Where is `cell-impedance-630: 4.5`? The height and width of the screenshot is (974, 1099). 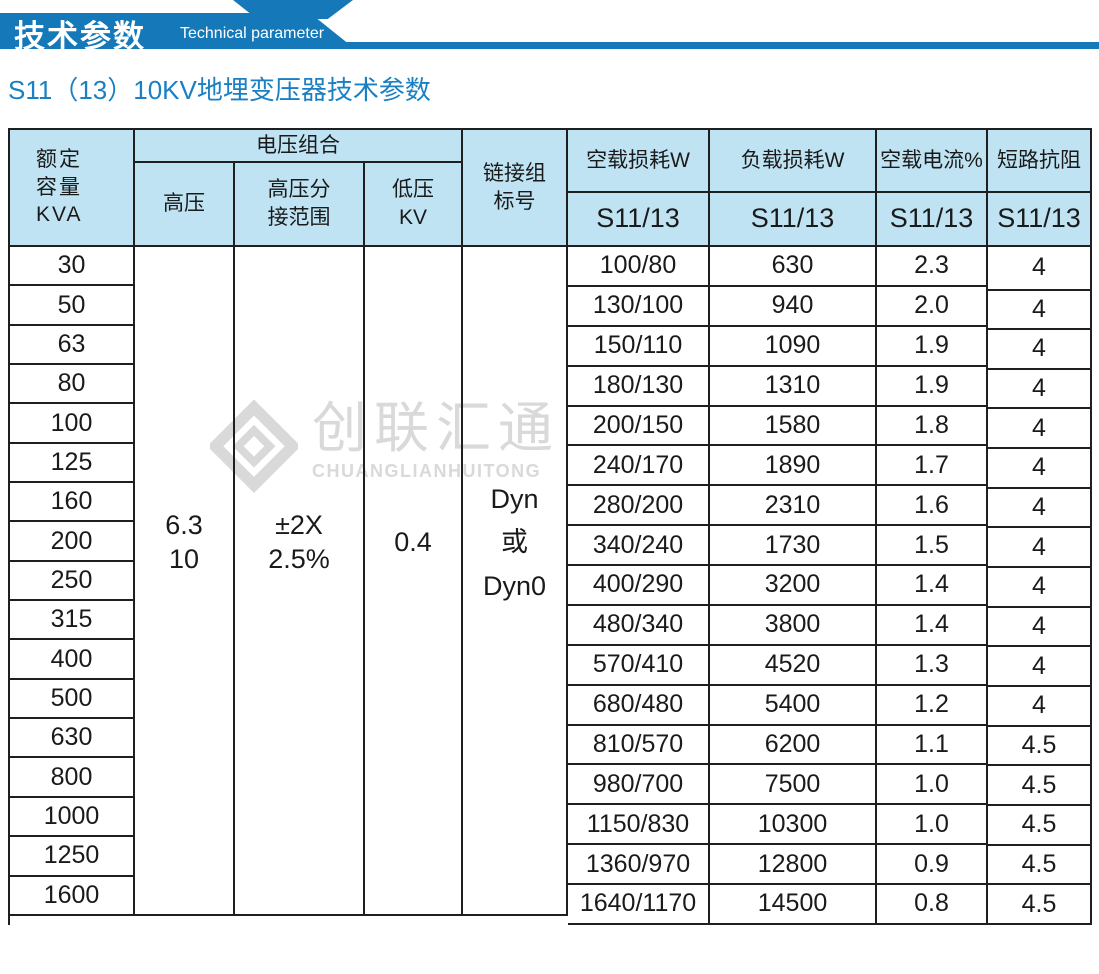
cell-impedance-630: 4.5 is located at coordinates (1040, 746).